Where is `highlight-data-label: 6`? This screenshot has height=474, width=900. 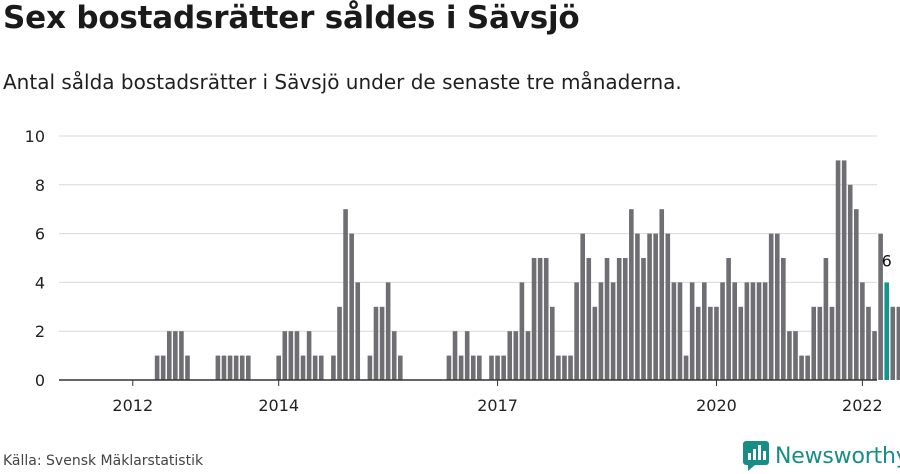 highlight-data-label: 6 is located at coordinates (887, 260).